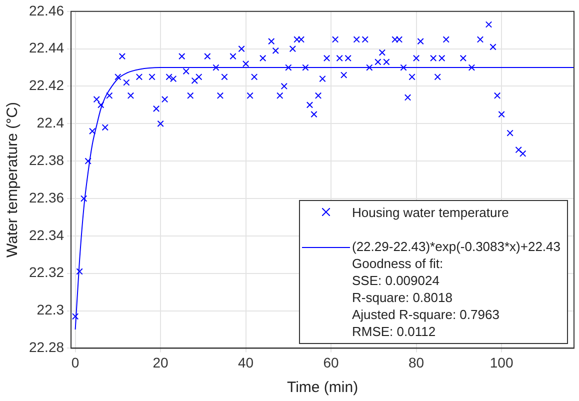 The height and width of the screenshot is (401, 579). Describe the element at coordinates (50, 122) in the screenshot. I see `y-tick-label: 22.4` at that location.